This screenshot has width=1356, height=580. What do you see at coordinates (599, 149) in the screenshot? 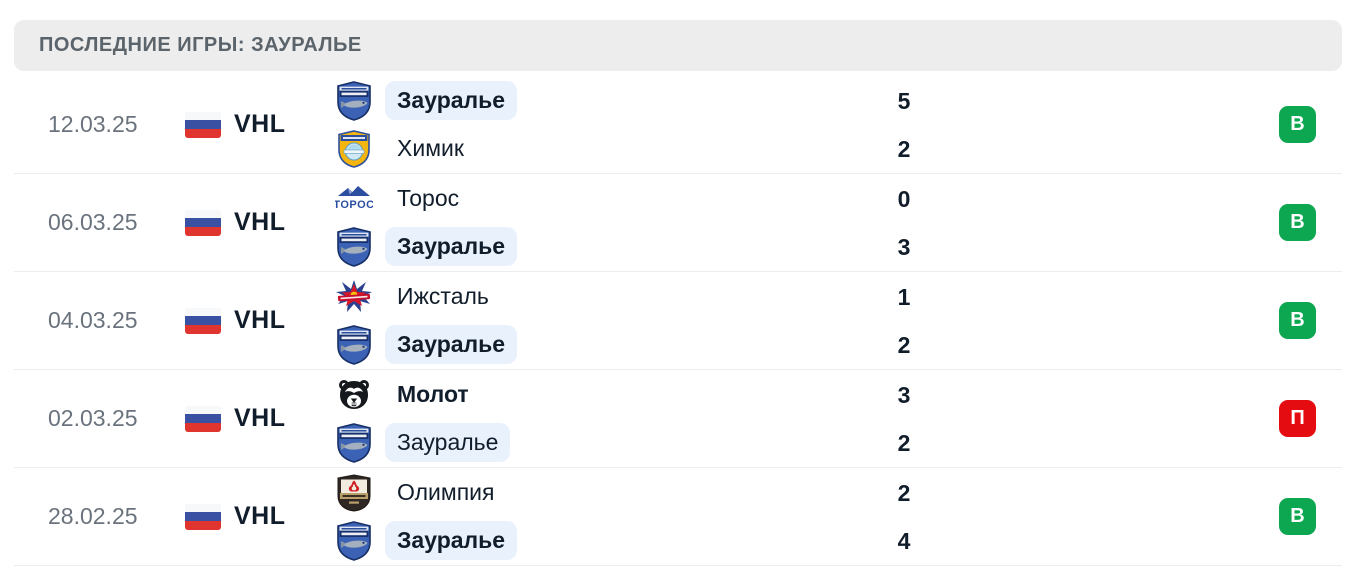
I see `team-line: Химик` at bounding box center [599, 149].